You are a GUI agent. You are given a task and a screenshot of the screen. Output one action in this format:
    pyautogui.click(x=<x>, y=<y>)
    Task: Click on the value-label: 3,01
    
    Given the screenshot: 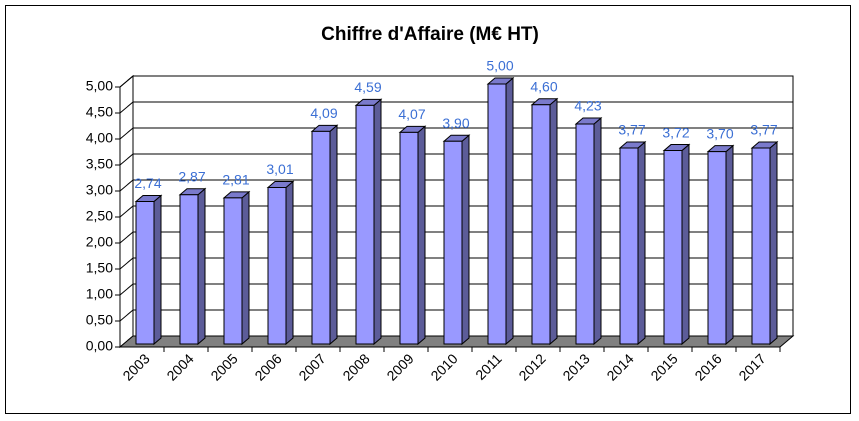 What is the action you would take?
    pyautogui.click(x=279, y=169)
    